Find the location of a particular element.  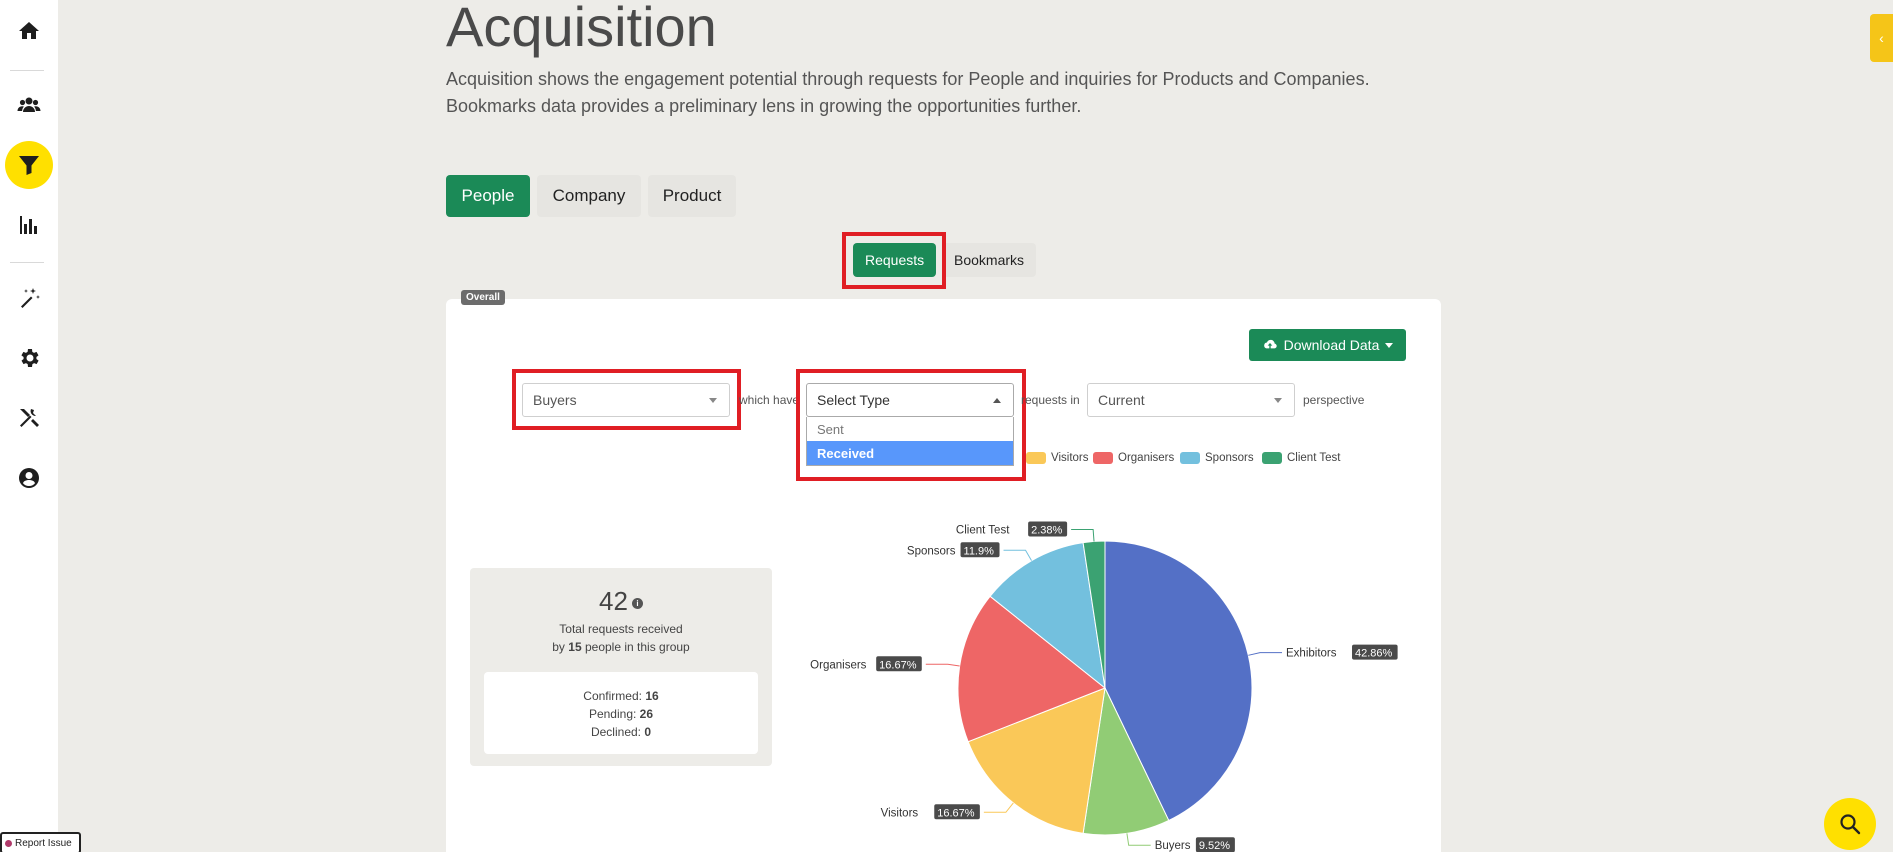

pie-slice-sponsors is located at coordinates (1047, 616).